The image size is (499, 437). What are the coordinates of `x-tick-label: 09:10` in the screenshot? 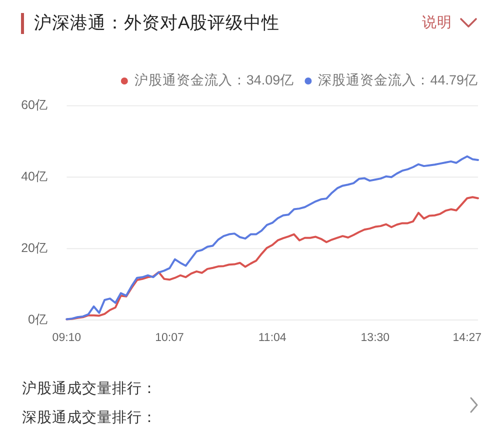 It's located at (67, 338).